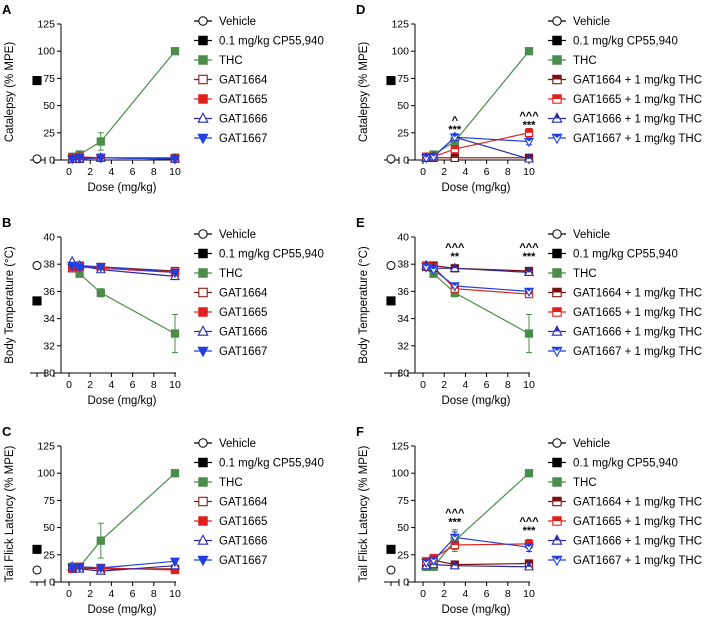  What do you see at coordinates (406, 583) in the screenshot?
I see `y-tick-label: 0` at bounding box center [406, 583].